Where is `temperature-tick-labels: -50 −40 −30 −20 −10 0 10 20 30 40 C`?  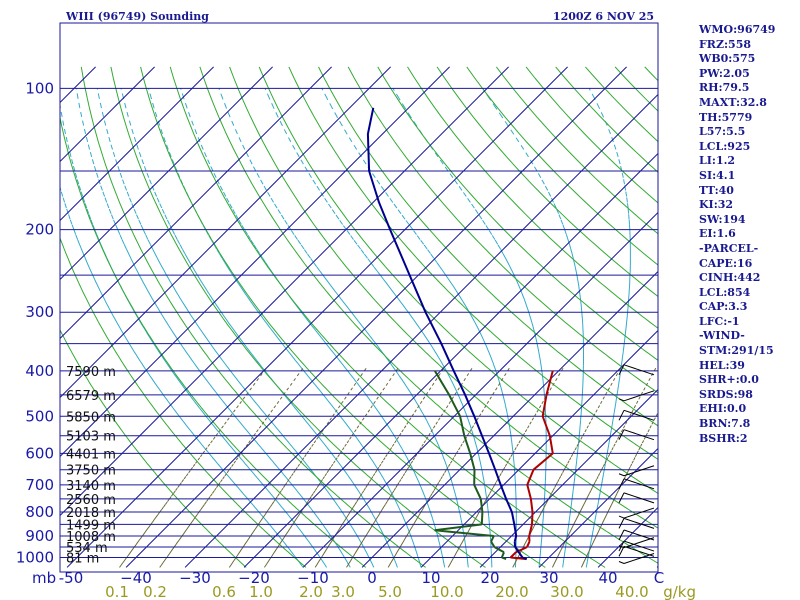 temperature-tick-labels: -50 −40 −30 −20 −10 0 10 20 30 40 C is located at coordinates (361, 578).